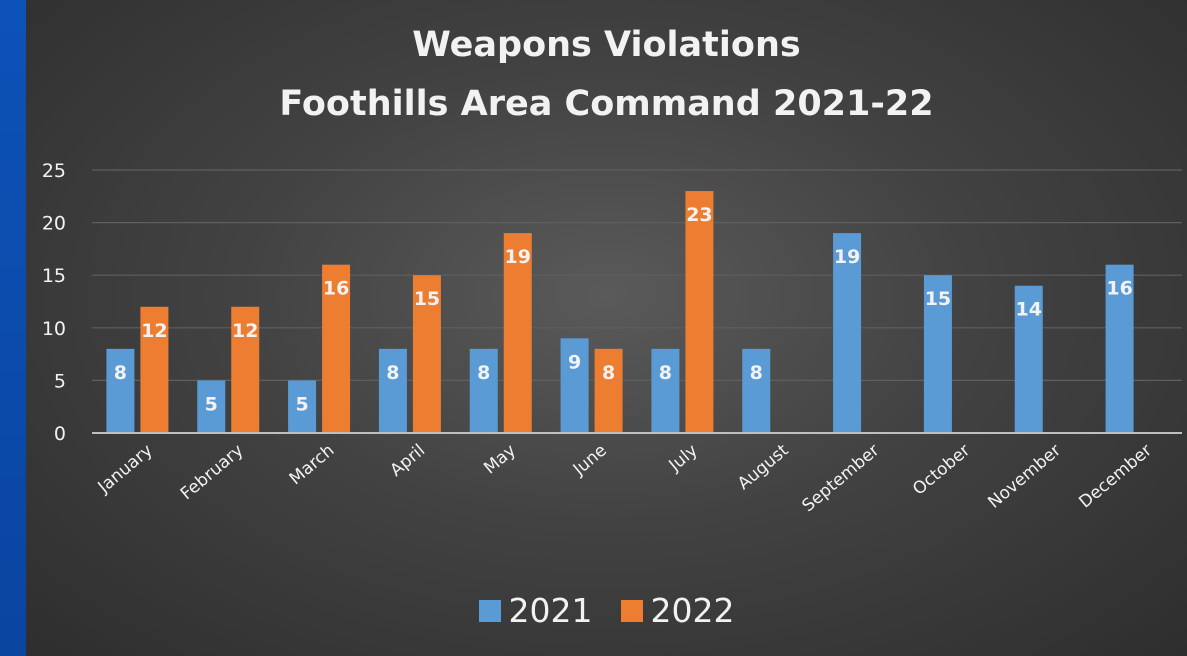  I want to click on bar-2021-january, so click(120, 390).